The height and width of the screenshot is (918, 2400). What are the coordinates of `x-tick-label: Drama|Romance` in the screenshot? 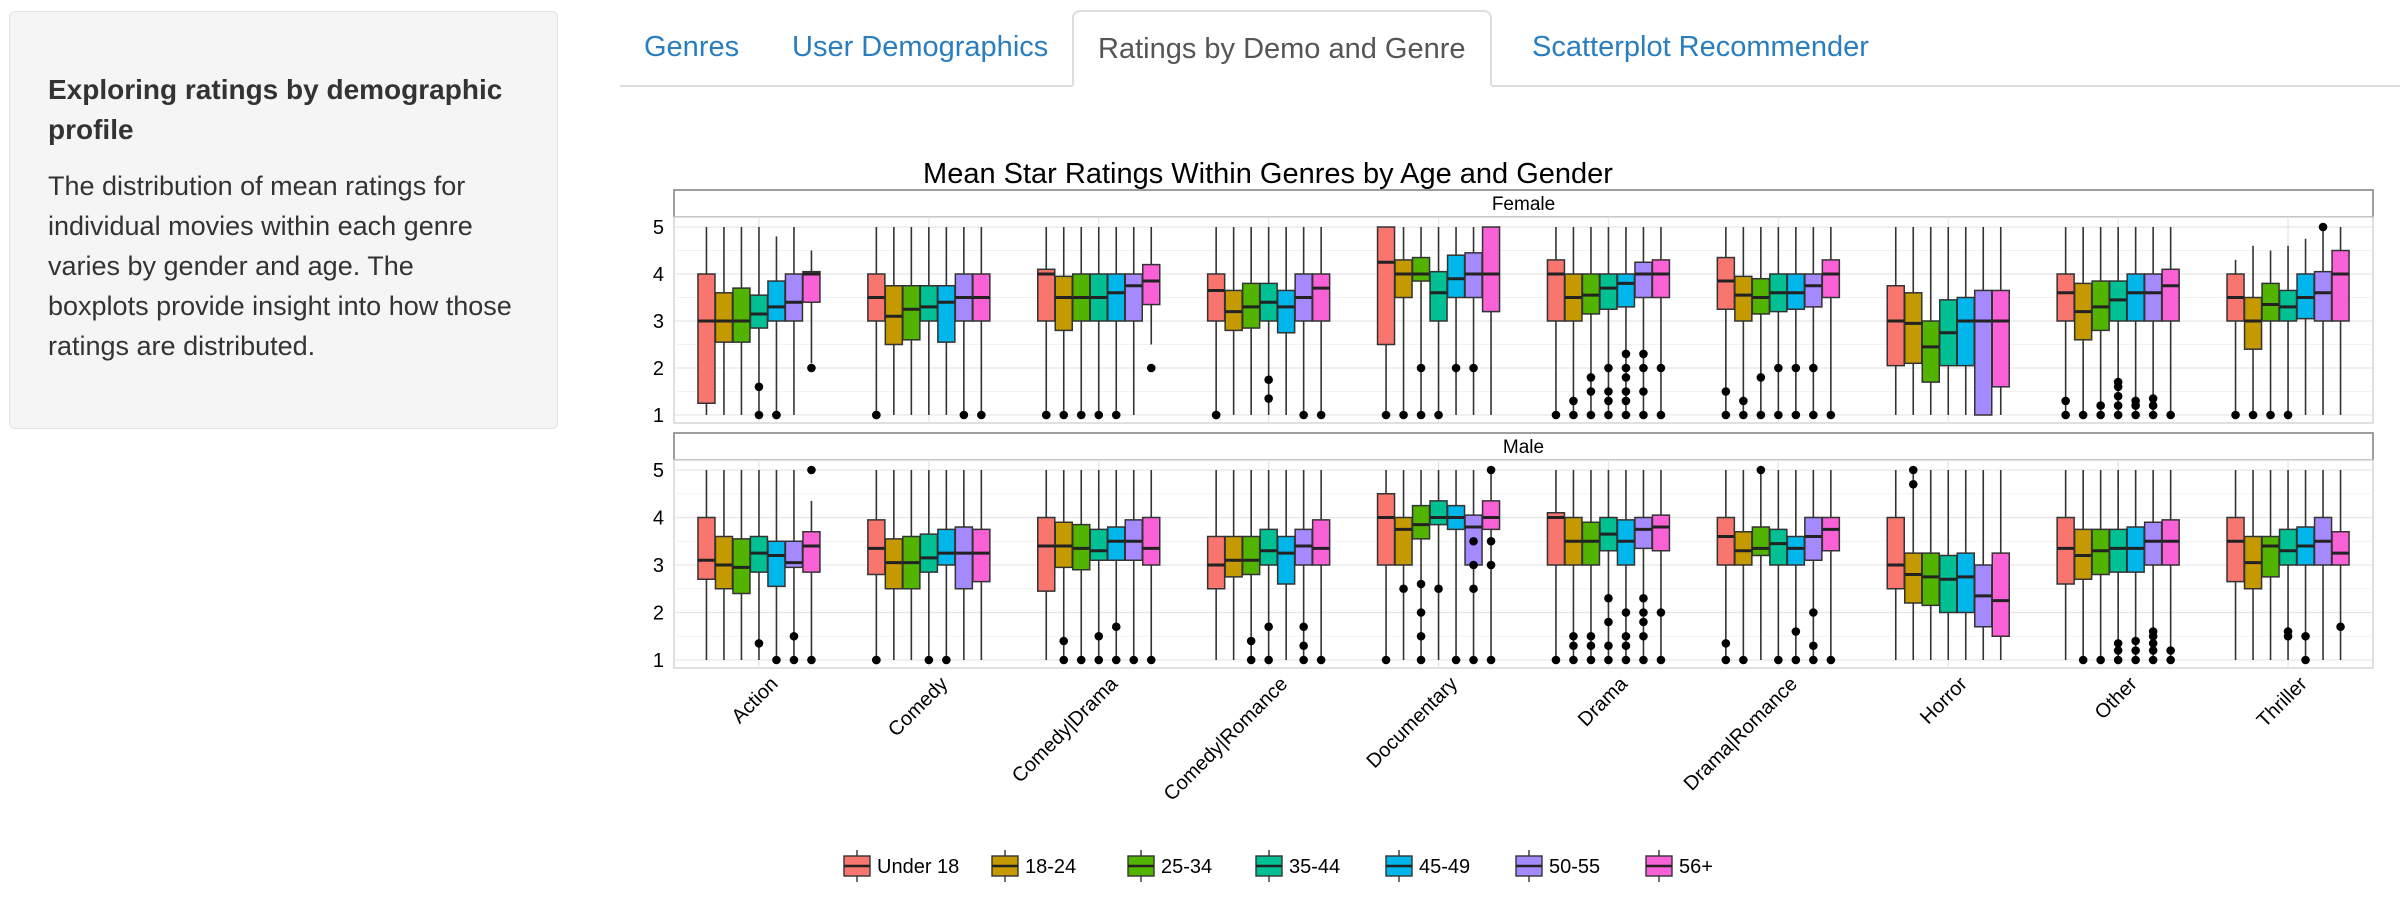 It's located at (1741, 734).